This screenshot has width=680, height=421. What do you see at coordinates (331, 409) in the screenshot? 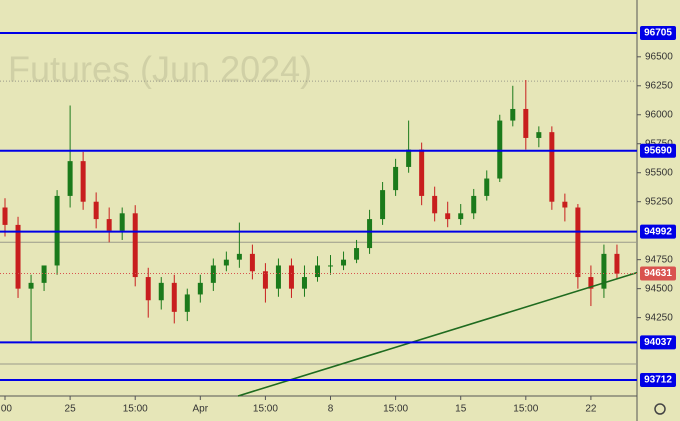
I see `x-tick-label: 8` at bounding box center [331, 409].